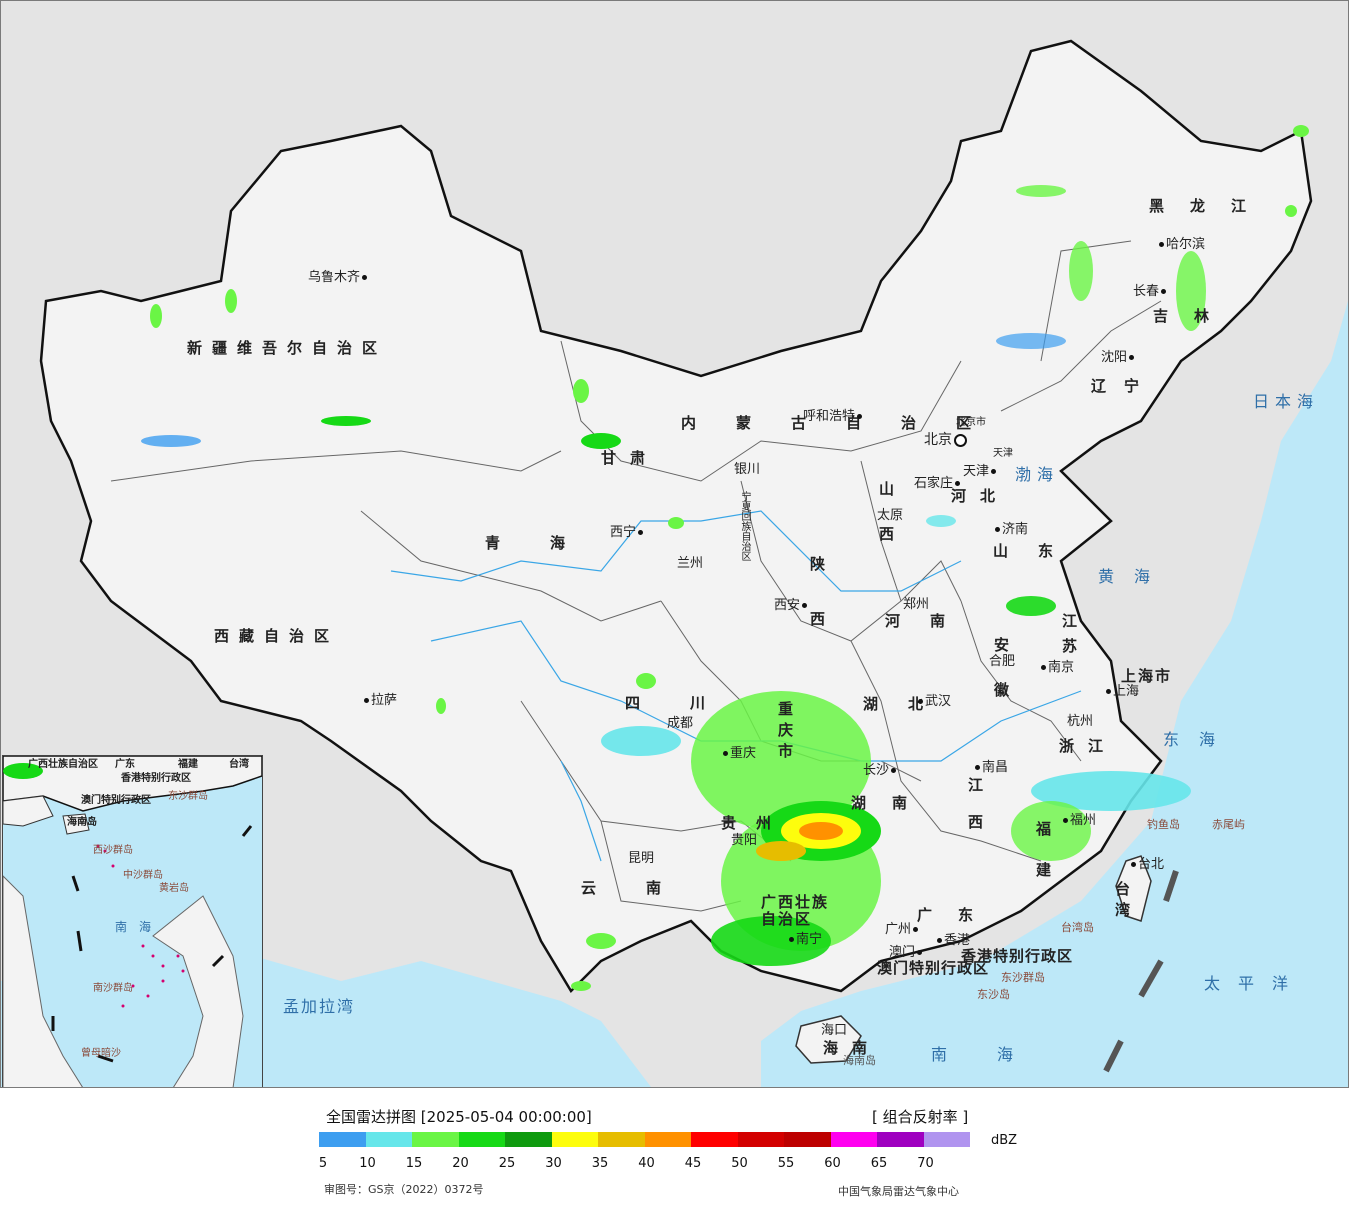  What do you see at coordinates (1181, 244) in the screenshot?
I see `city-label: 哈尔滨` at bounding box center [1181, 244].